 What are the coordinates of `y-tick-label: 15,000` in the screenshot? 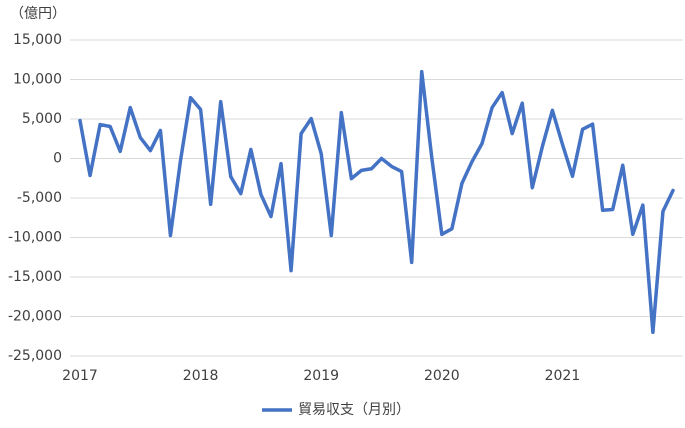 It's located at (37, 40).